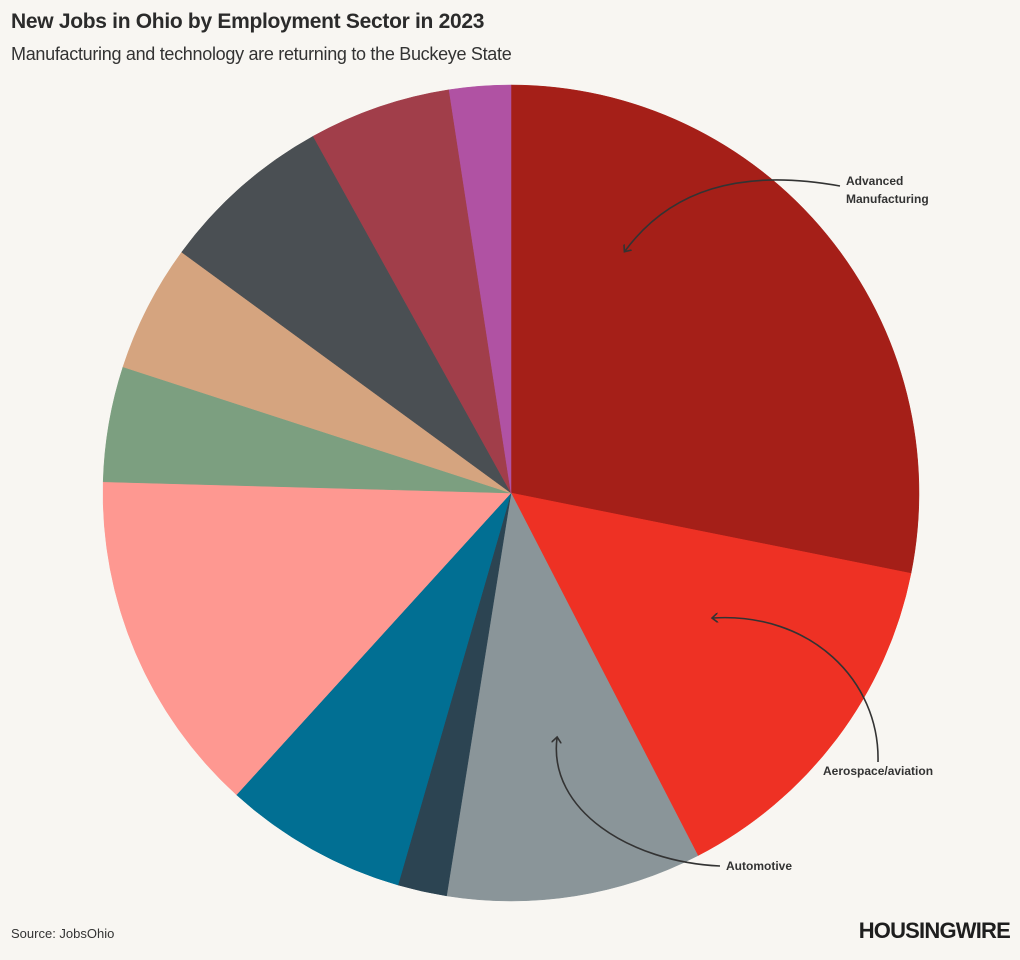 This screenshot has width=1020, height=960. Describe the element at coordinates (796, 690) in the screenshot. I see `callout-arrow-aerospace` at that location.